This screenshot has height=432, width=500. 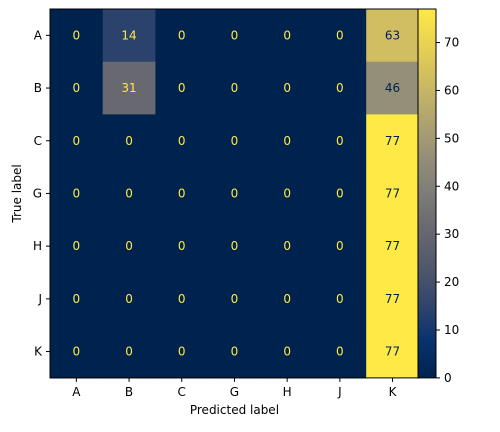 I want to click on colorbar-tick-label: 0, so click(x=448, y=378).